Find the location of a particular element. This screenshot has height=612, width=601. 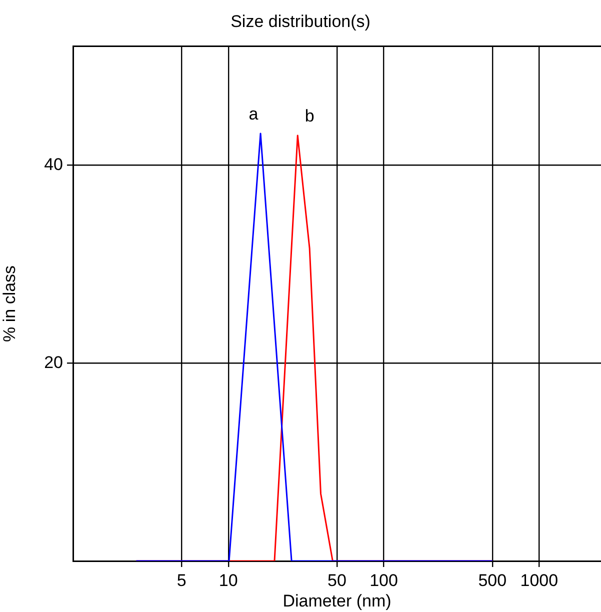

y-tick-label: 40 is located at coordinates (53, 164).